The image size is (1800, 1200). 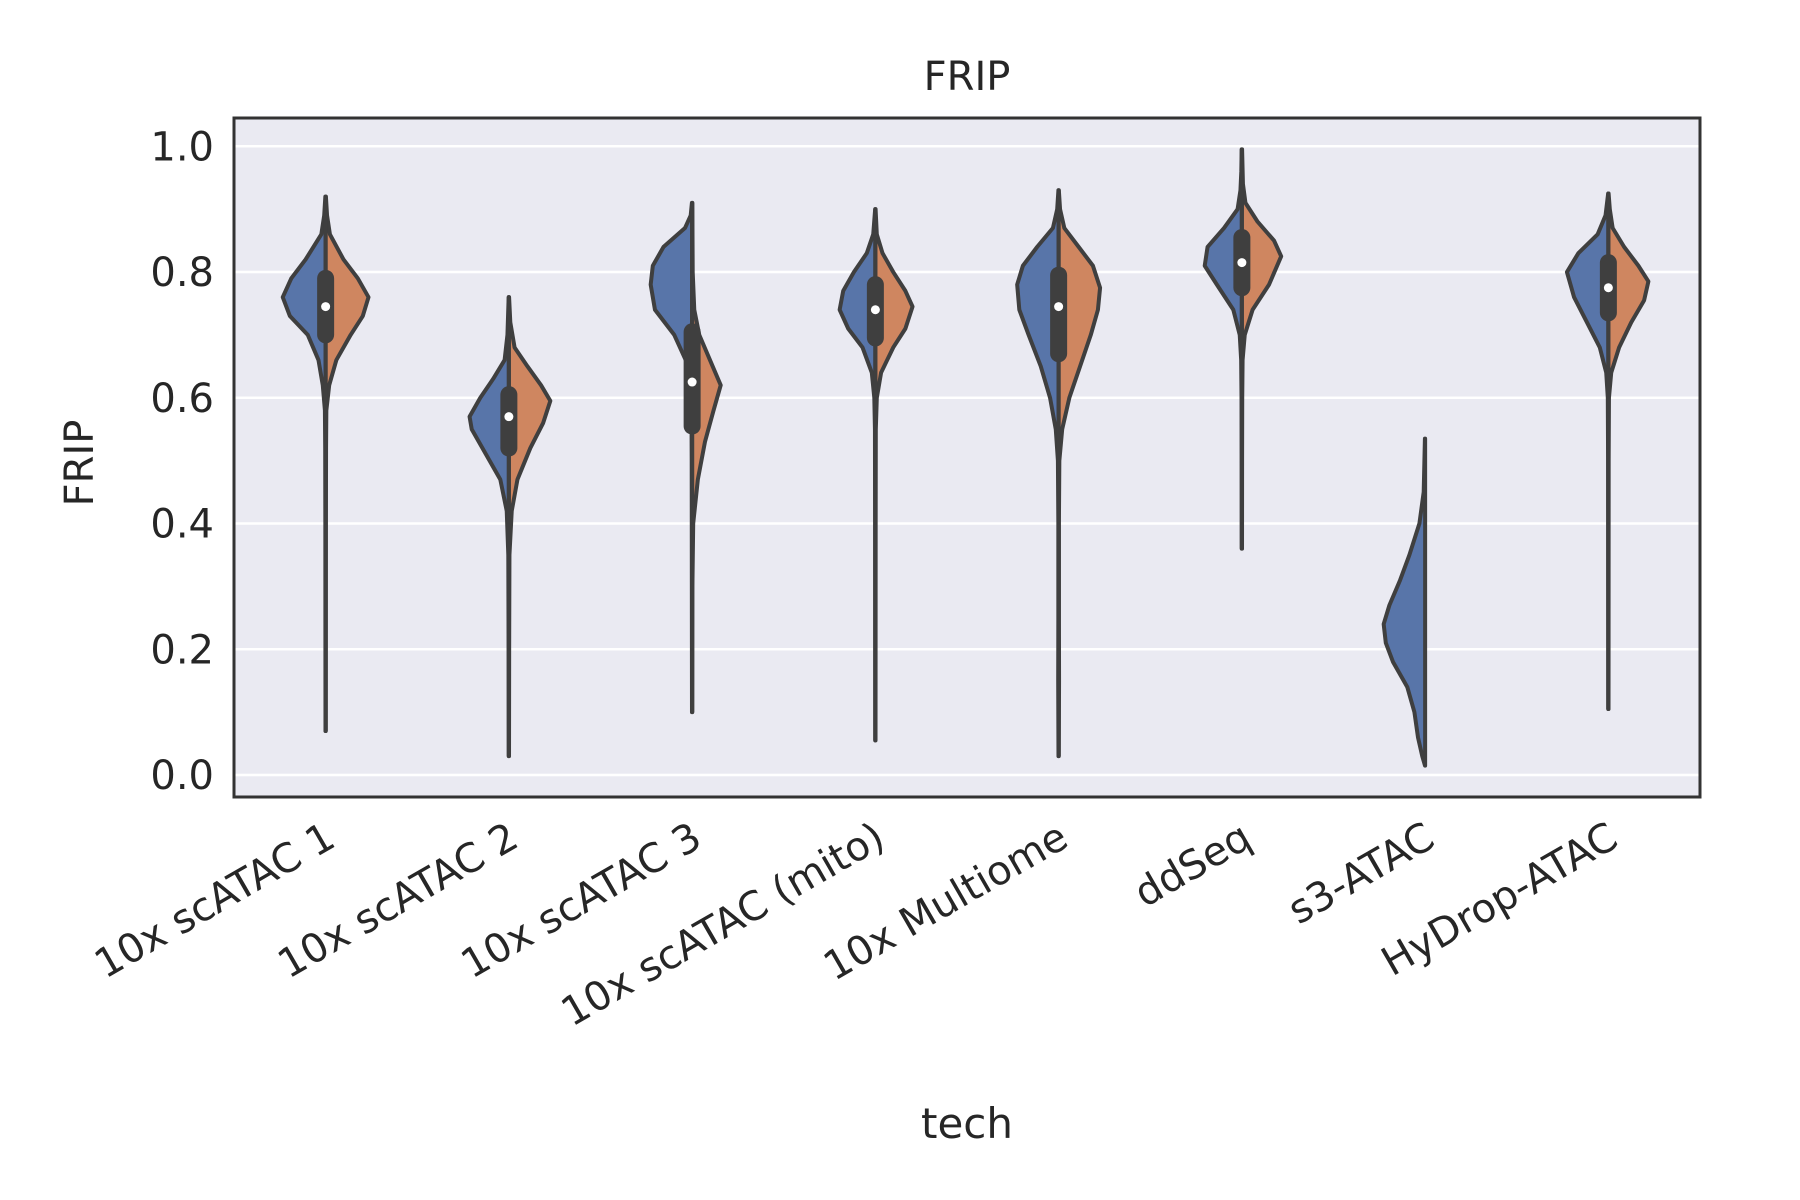 I want to click on violin-left-half, so click(x=1404, y=602).